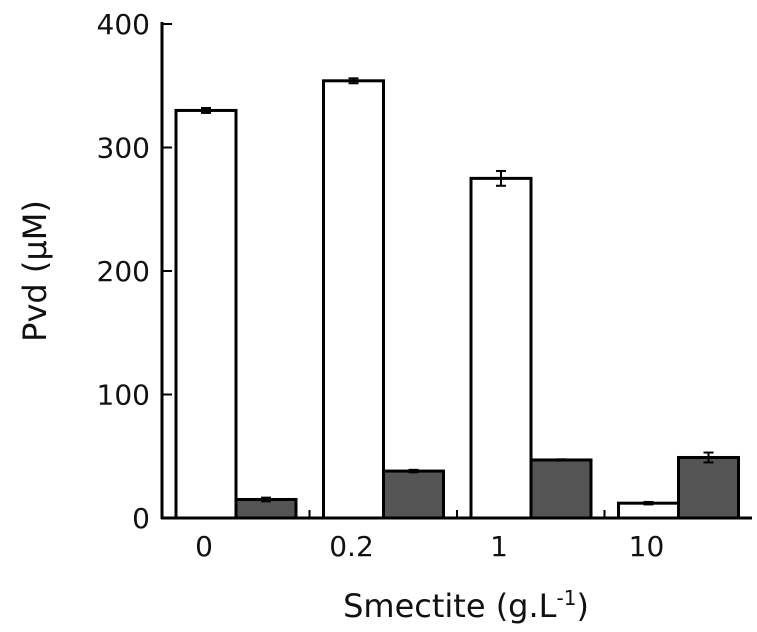  I want to click on y-axis-ticks: 0 100 200 300 400, so click(134, 271).